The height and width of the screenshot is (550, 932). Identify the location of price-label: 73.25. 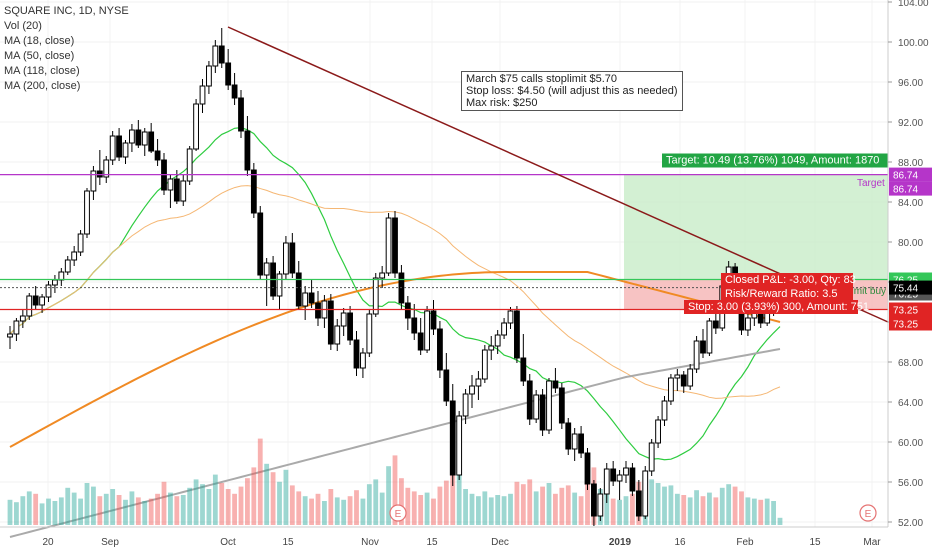
(910, 323).